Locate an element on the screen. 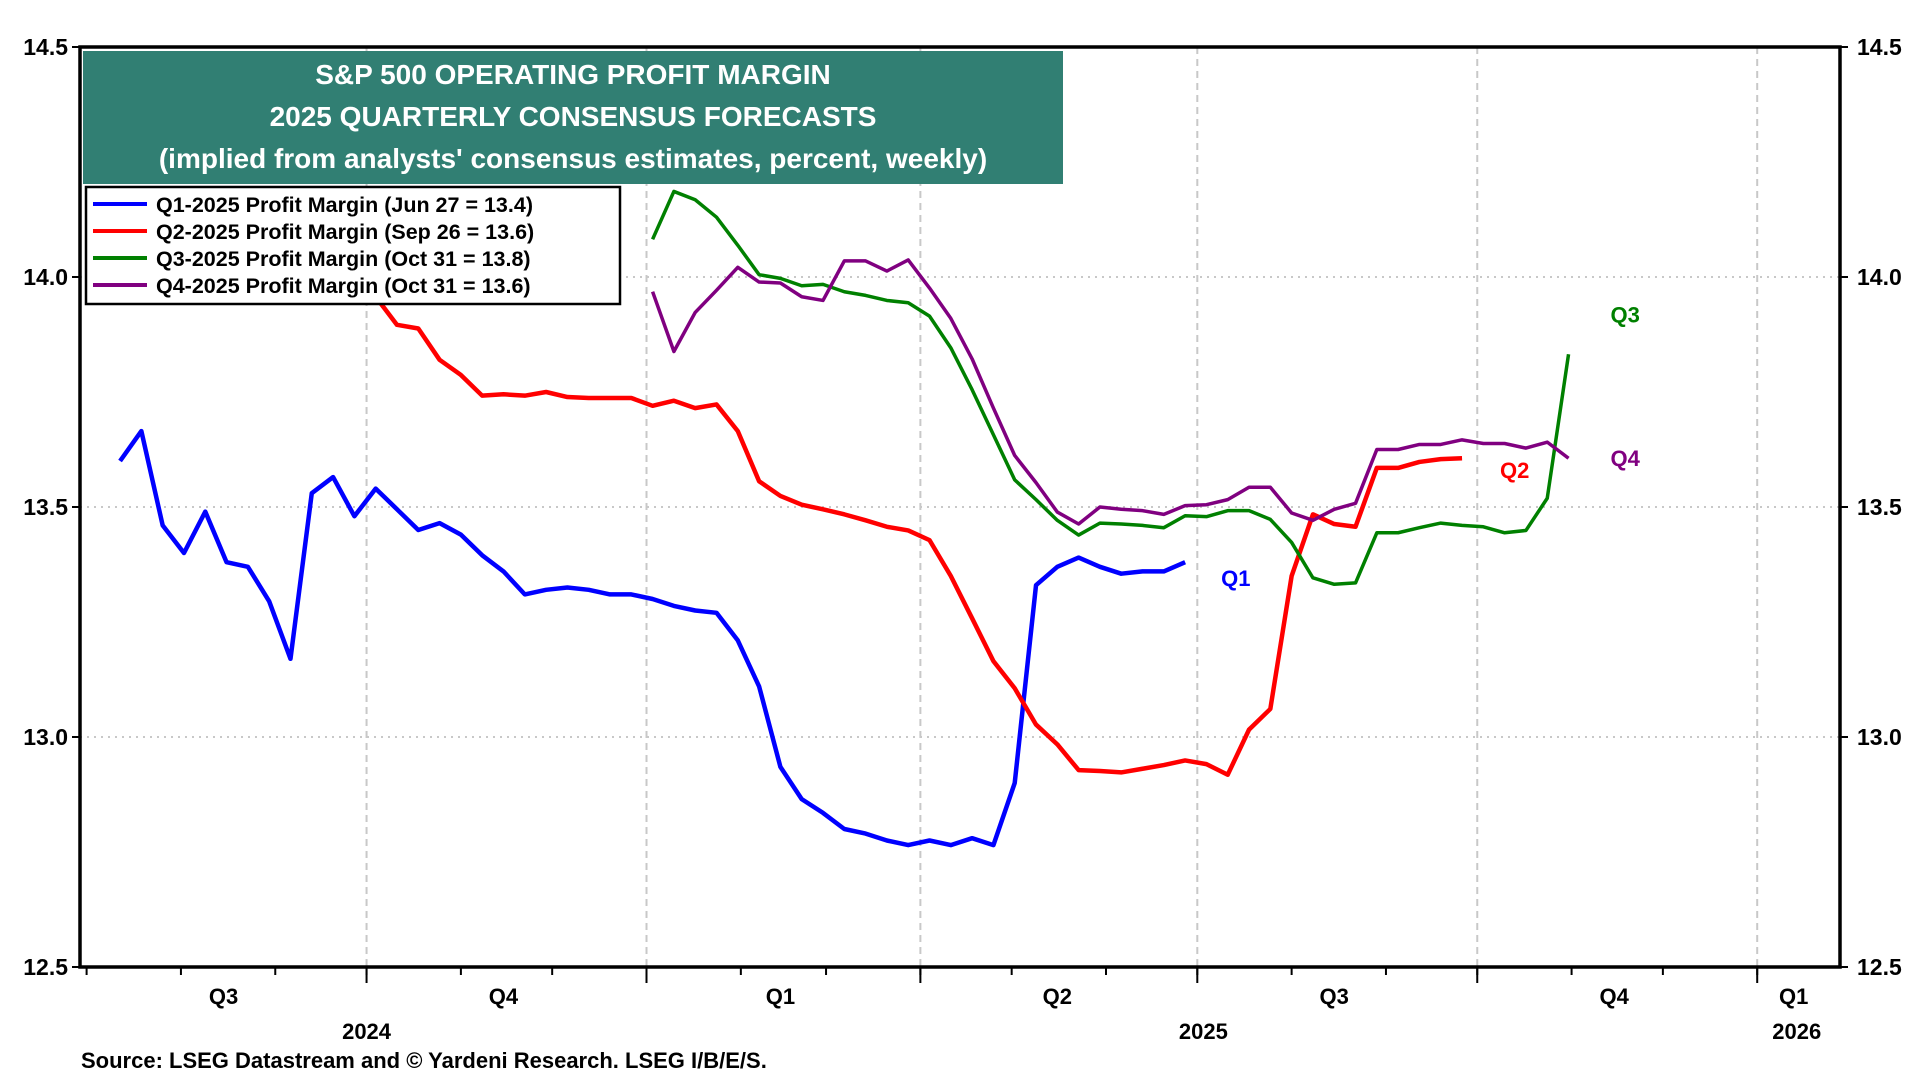 Image resolution: width=1920 pixels, height=1085 pixels. end-label-q3: Q3 is located at coordinates (1625, 314).